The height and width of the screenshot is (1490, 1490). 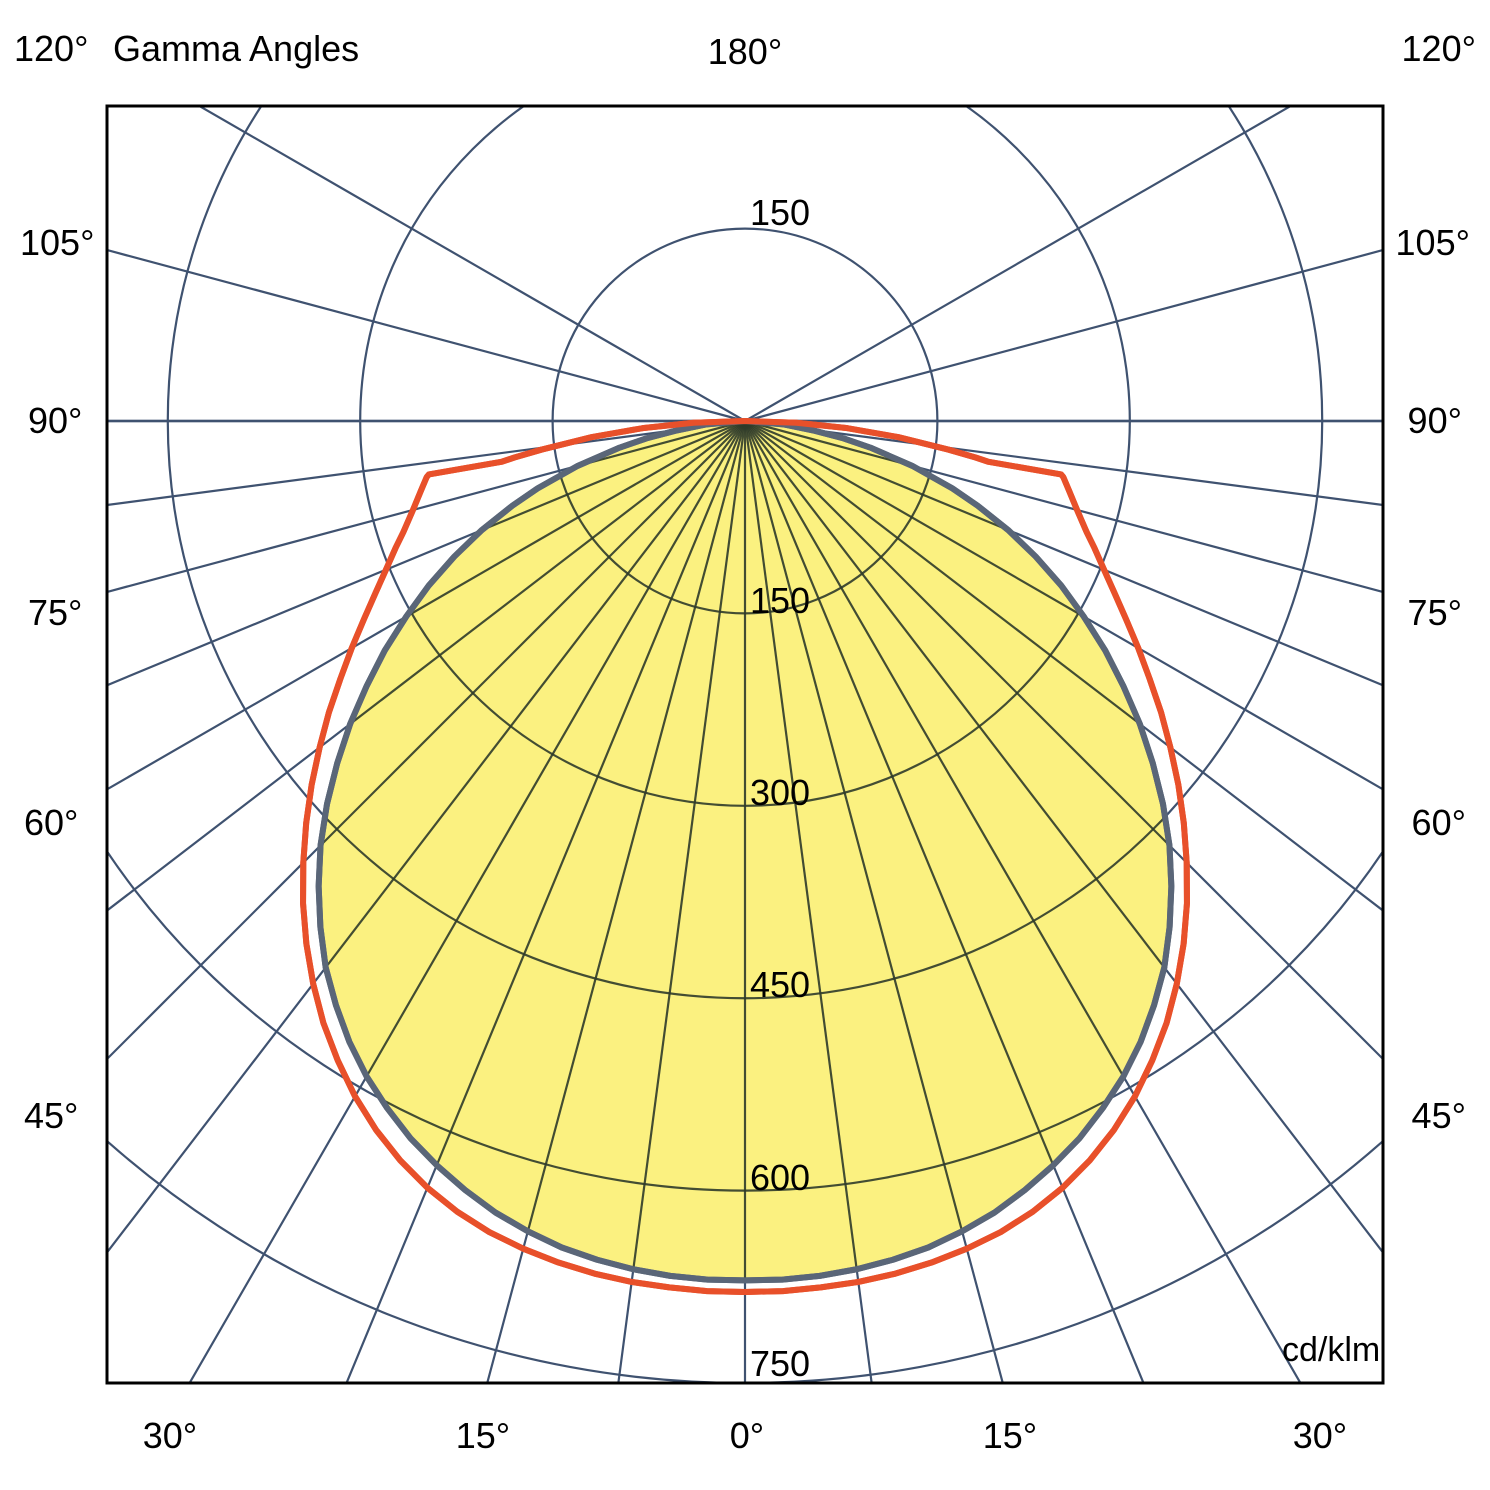 I want to click on grid-spoke--105, so click(x=427, y=335).